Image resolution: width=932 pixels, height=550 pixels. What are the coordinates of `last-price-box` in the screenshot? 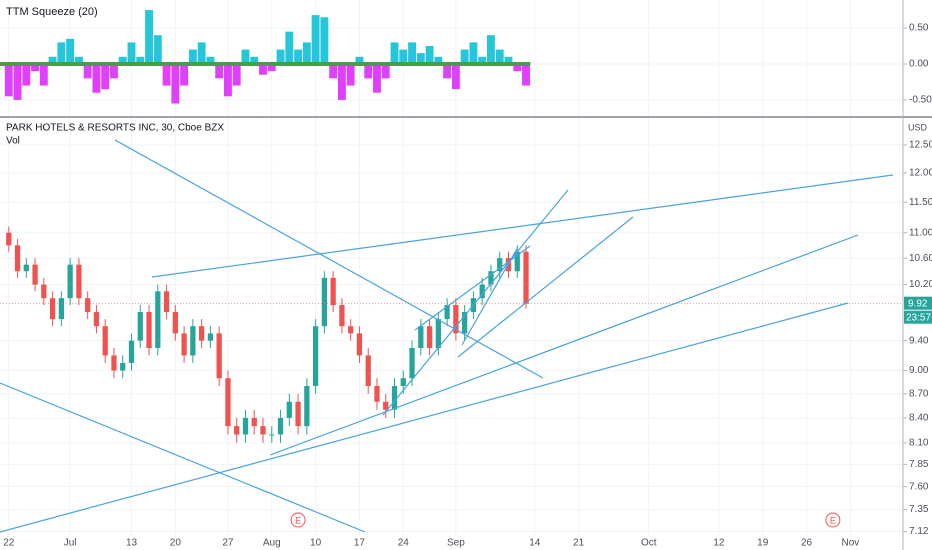 It's located at (918, 303).